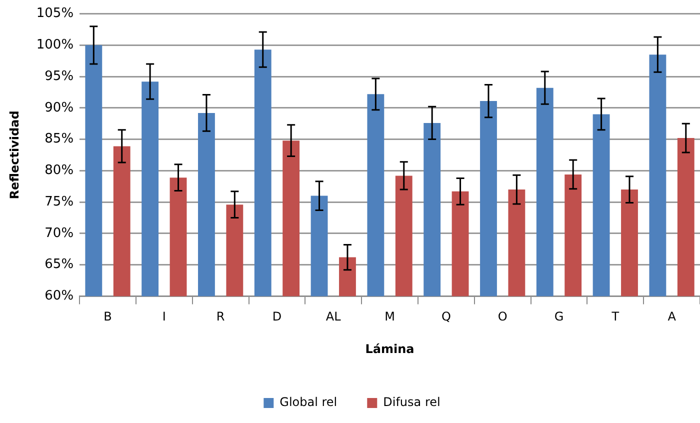  I want to click on y-tick-label: 60%, so click(59, 296).